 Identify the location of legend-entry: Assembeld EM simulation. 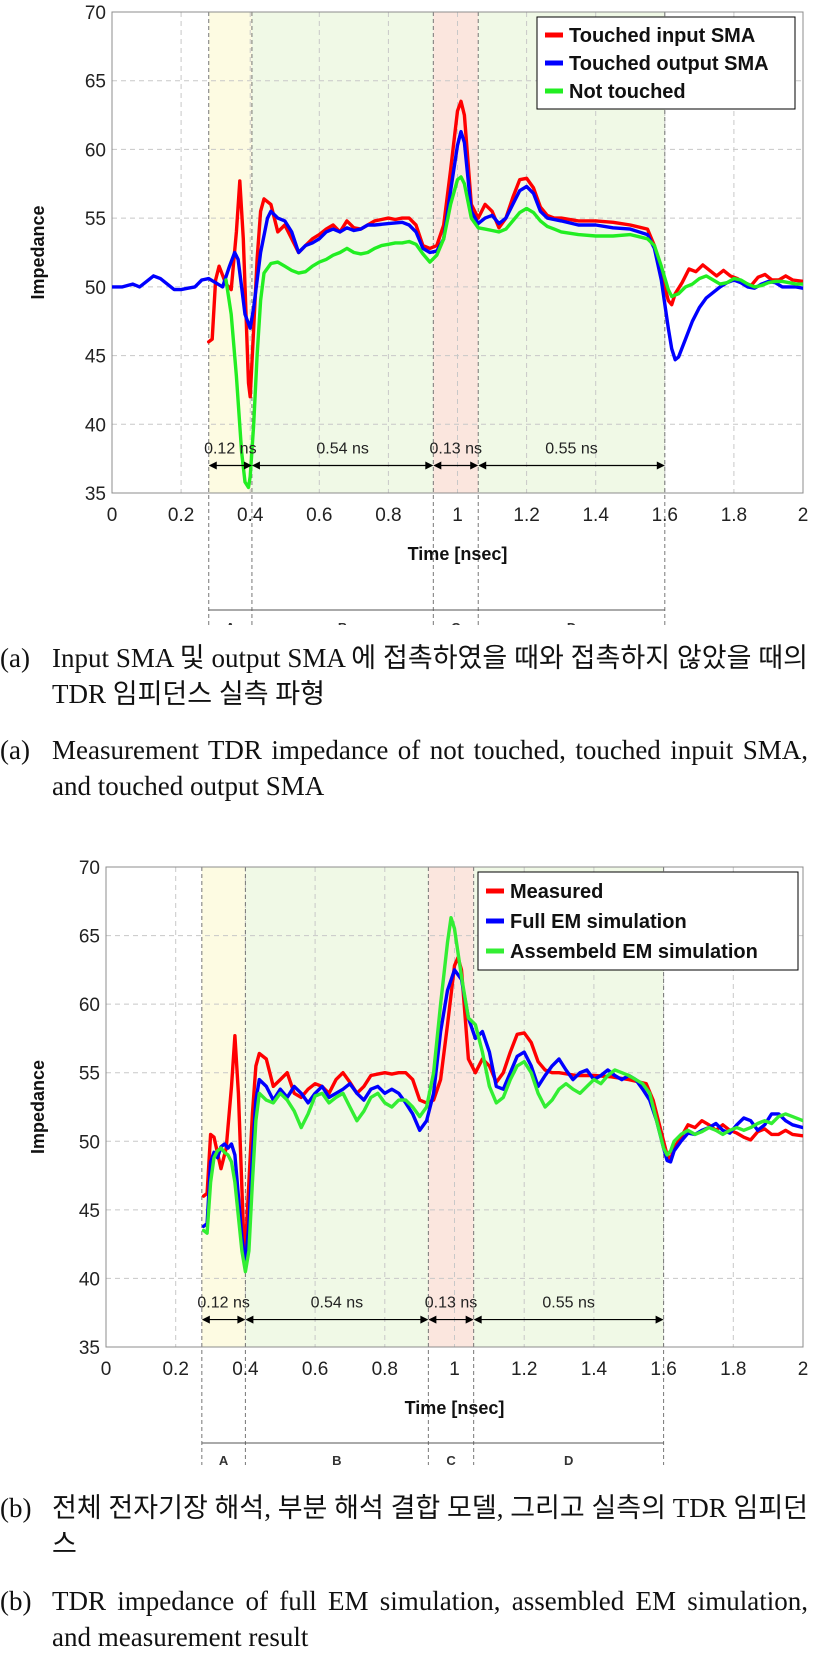
(634, 952).